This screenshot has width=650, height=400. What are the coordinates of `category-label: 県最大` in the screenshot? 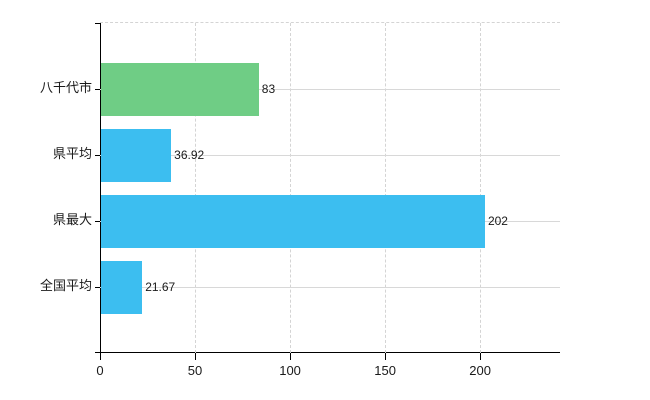 It's located at (72, 219).